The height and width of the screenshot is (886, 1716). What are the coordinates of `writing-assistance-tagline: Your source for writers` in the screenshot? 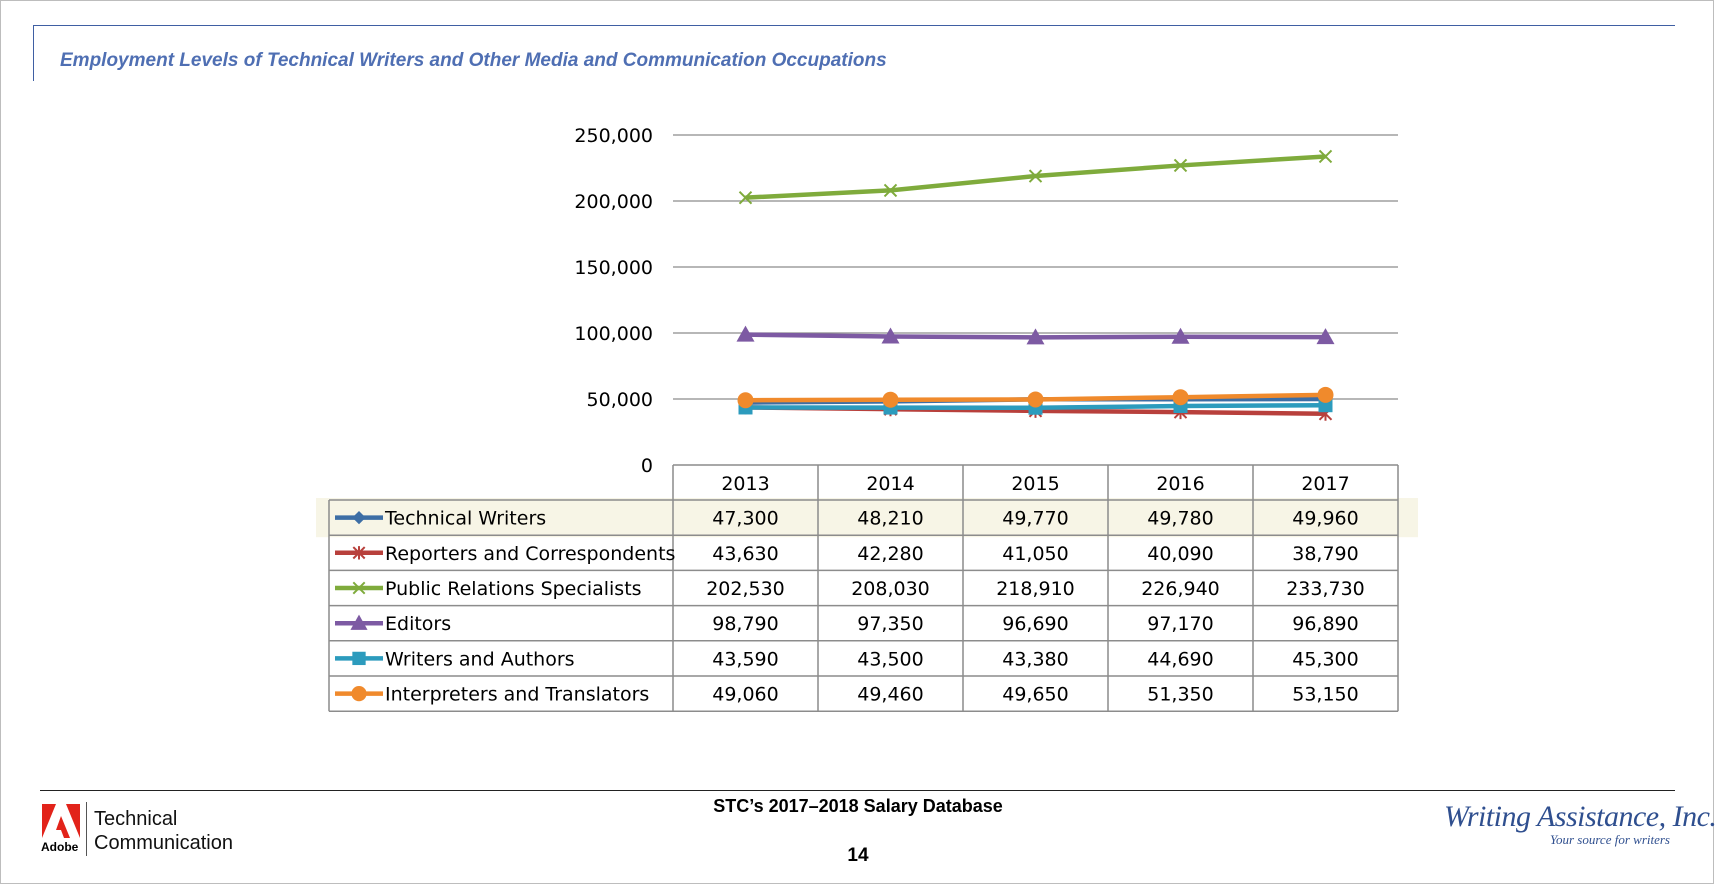 It's located at (1609, 839).